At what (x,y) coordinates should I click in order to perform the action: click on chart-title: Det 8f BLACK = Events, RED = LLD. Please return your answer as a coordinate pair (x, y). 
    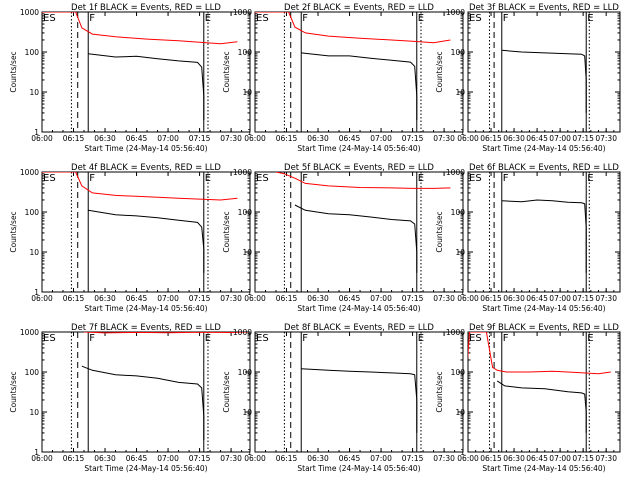
    Looking at the image, I should click on (359, 328).